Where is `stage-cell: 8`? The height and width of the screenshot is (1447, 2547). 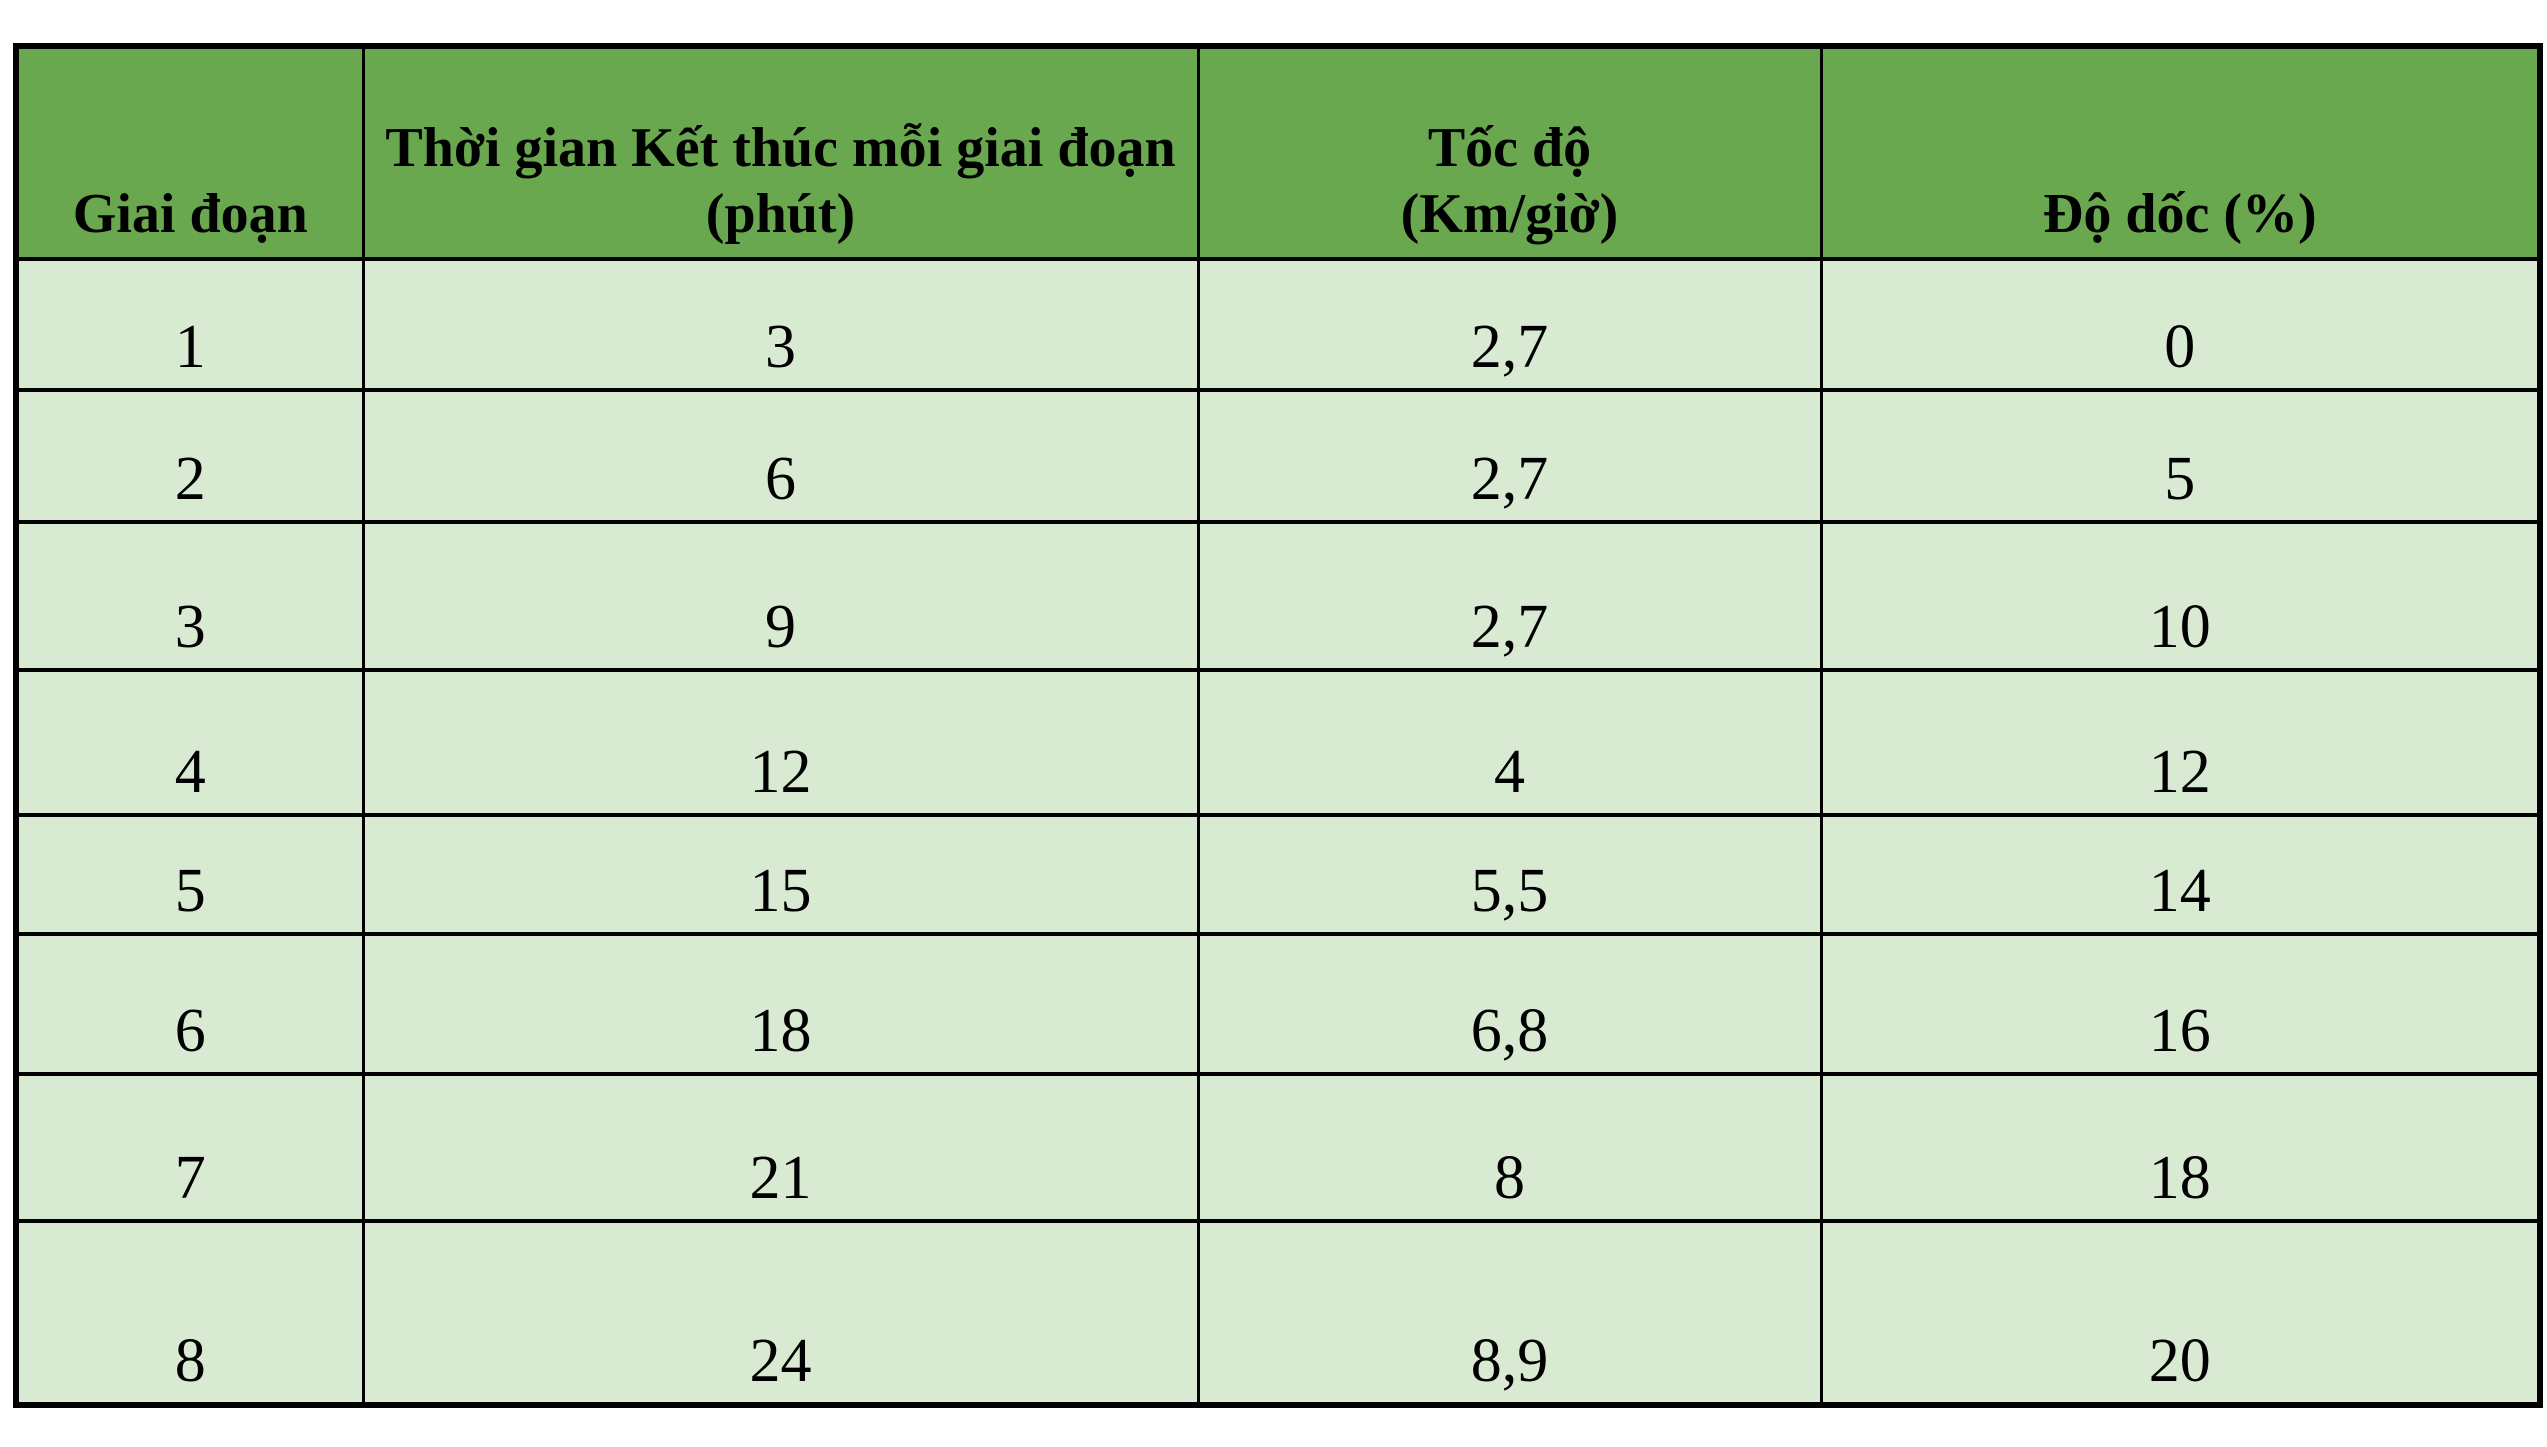
stage-cell: 8 is located at coordinates (189, 1313).